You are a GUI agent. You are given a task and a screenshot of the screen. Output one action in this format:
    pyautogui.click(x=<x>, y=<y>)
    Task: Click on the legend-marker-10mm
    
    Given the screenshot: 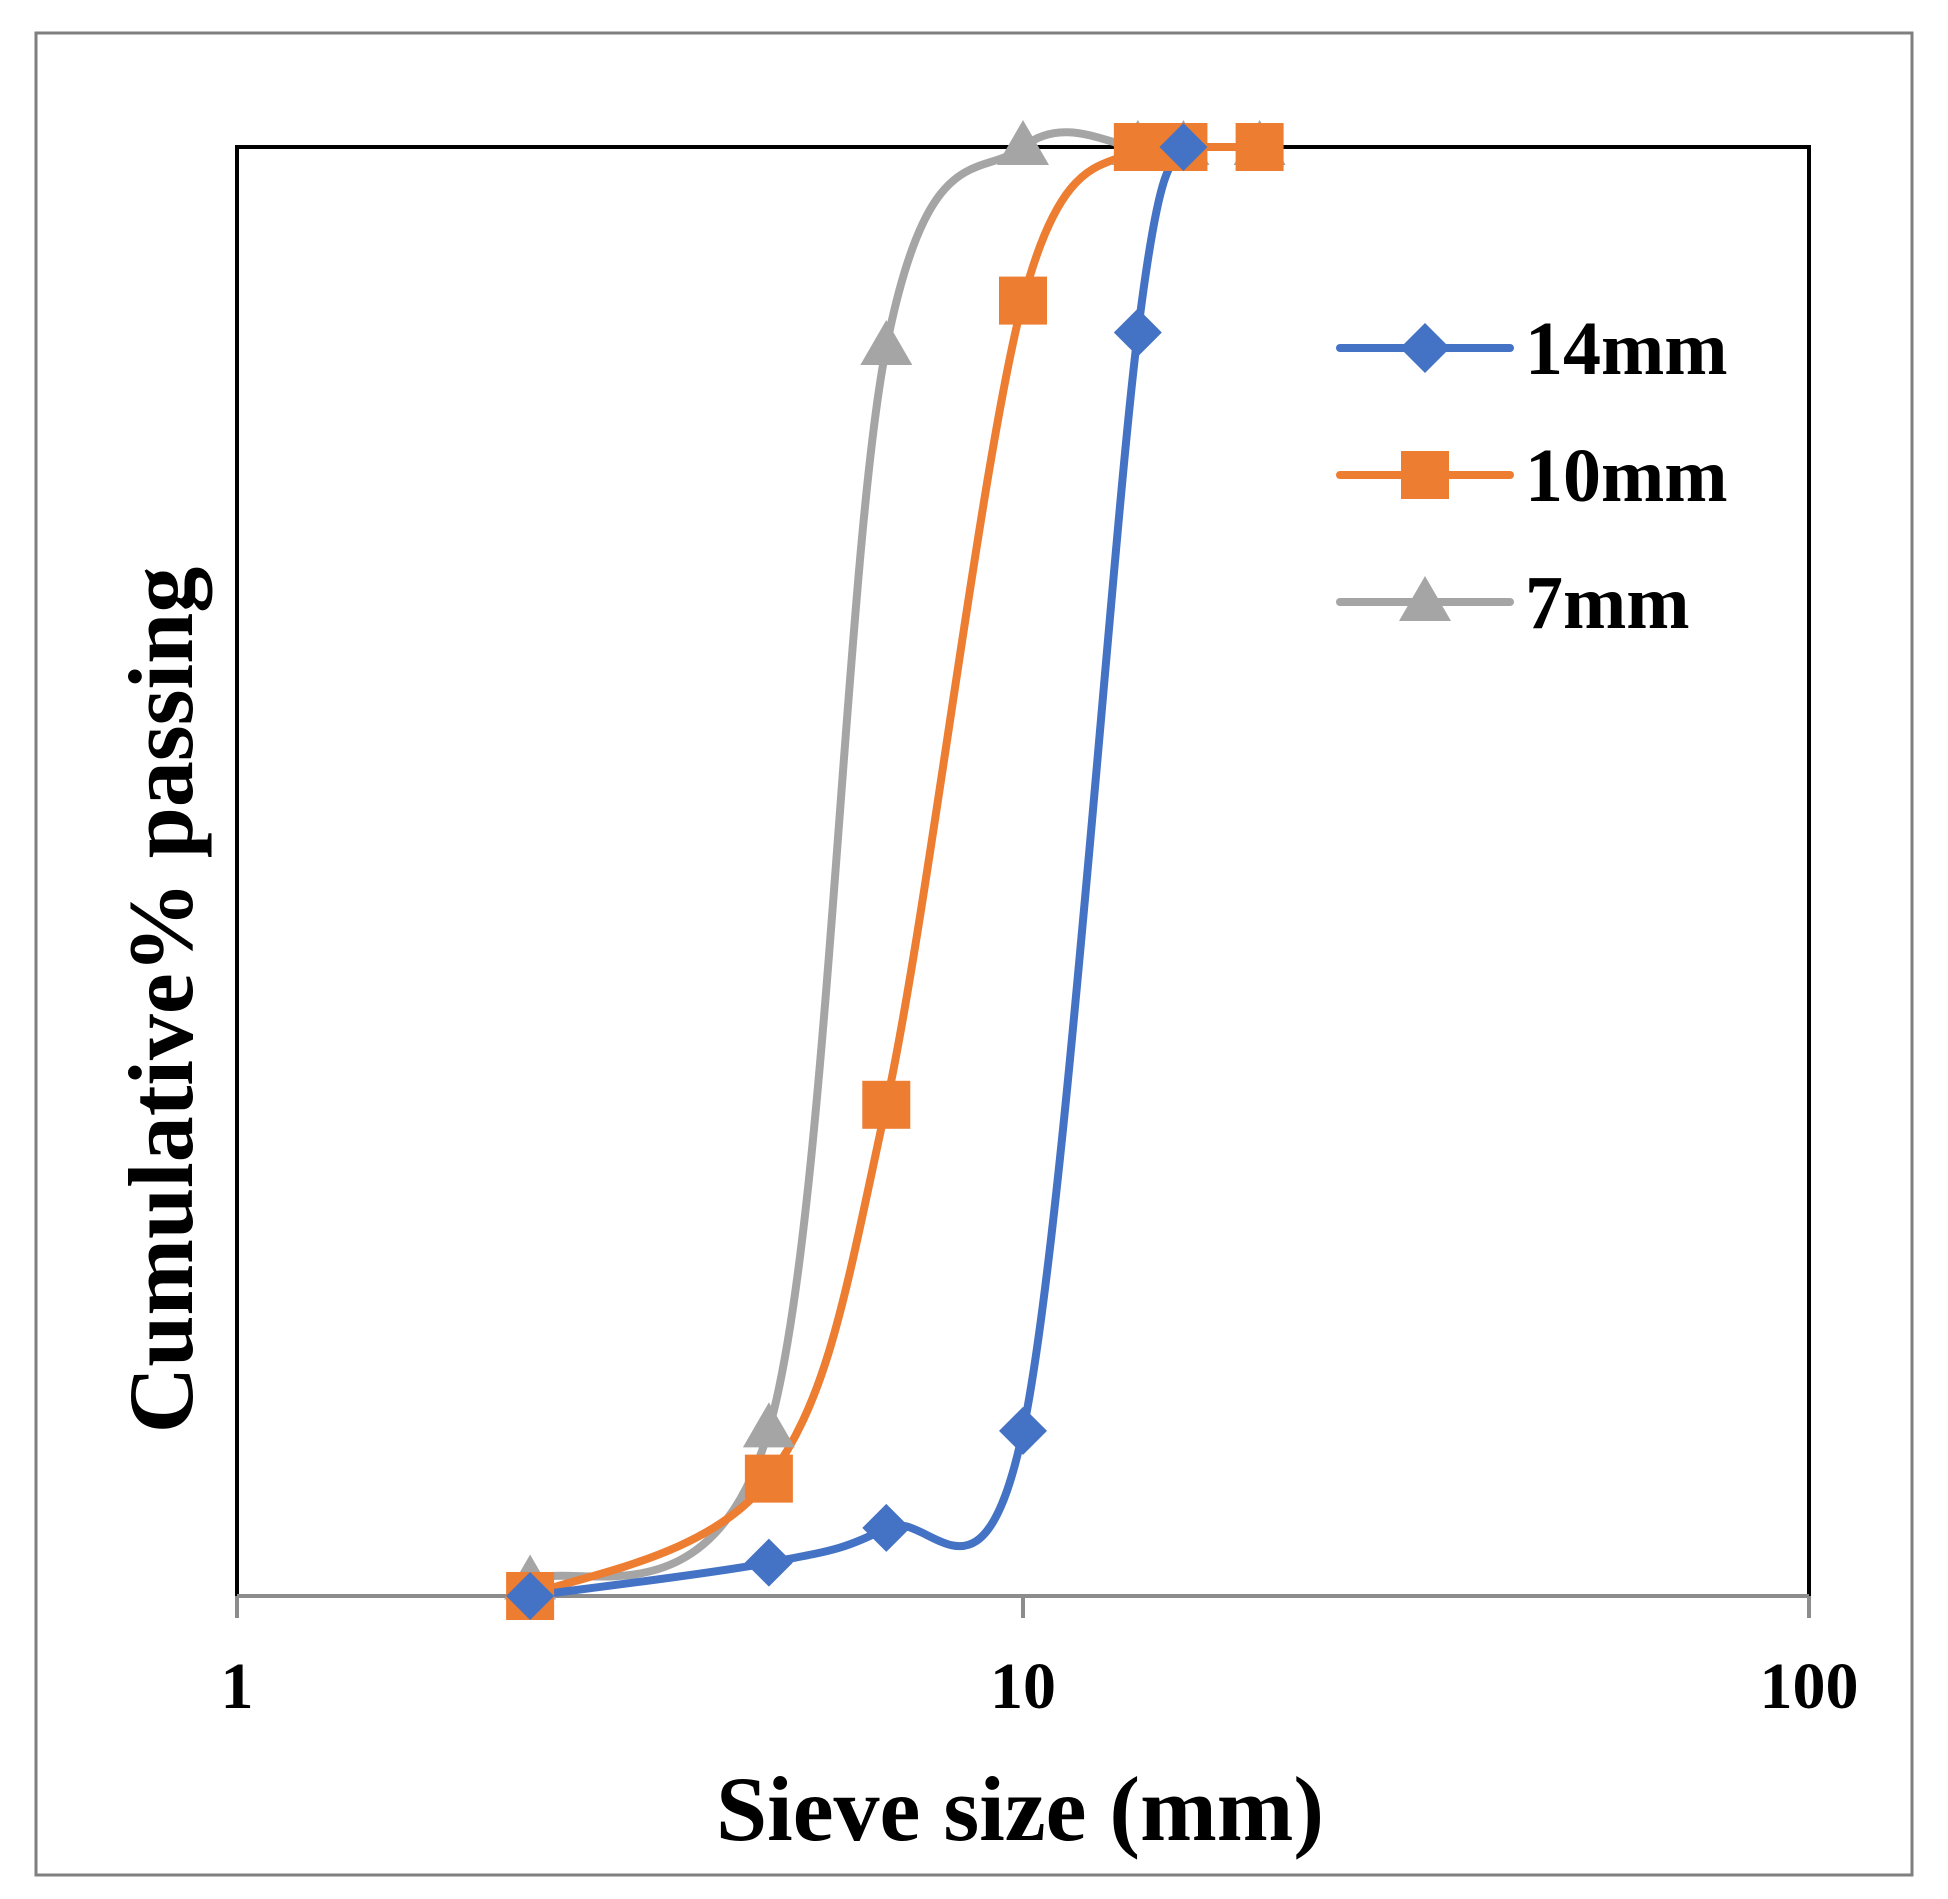 What is the action you would take?
    pyautogui.click(x=1425, y=475)
    